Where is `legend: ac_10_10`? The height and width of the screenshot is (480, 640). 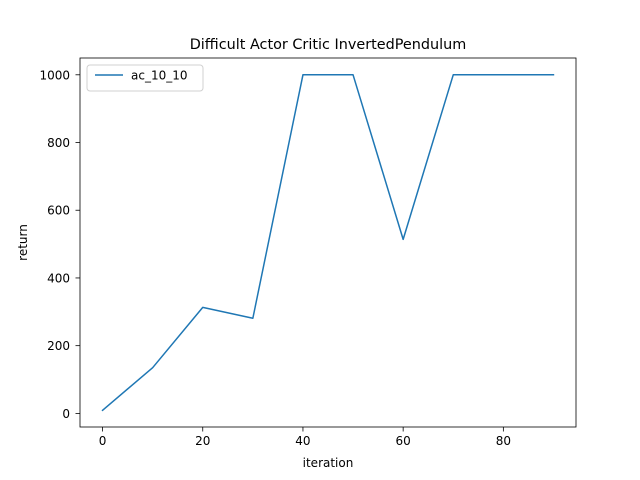 legend: ac_10_10 is located at coordinates (145, 78).